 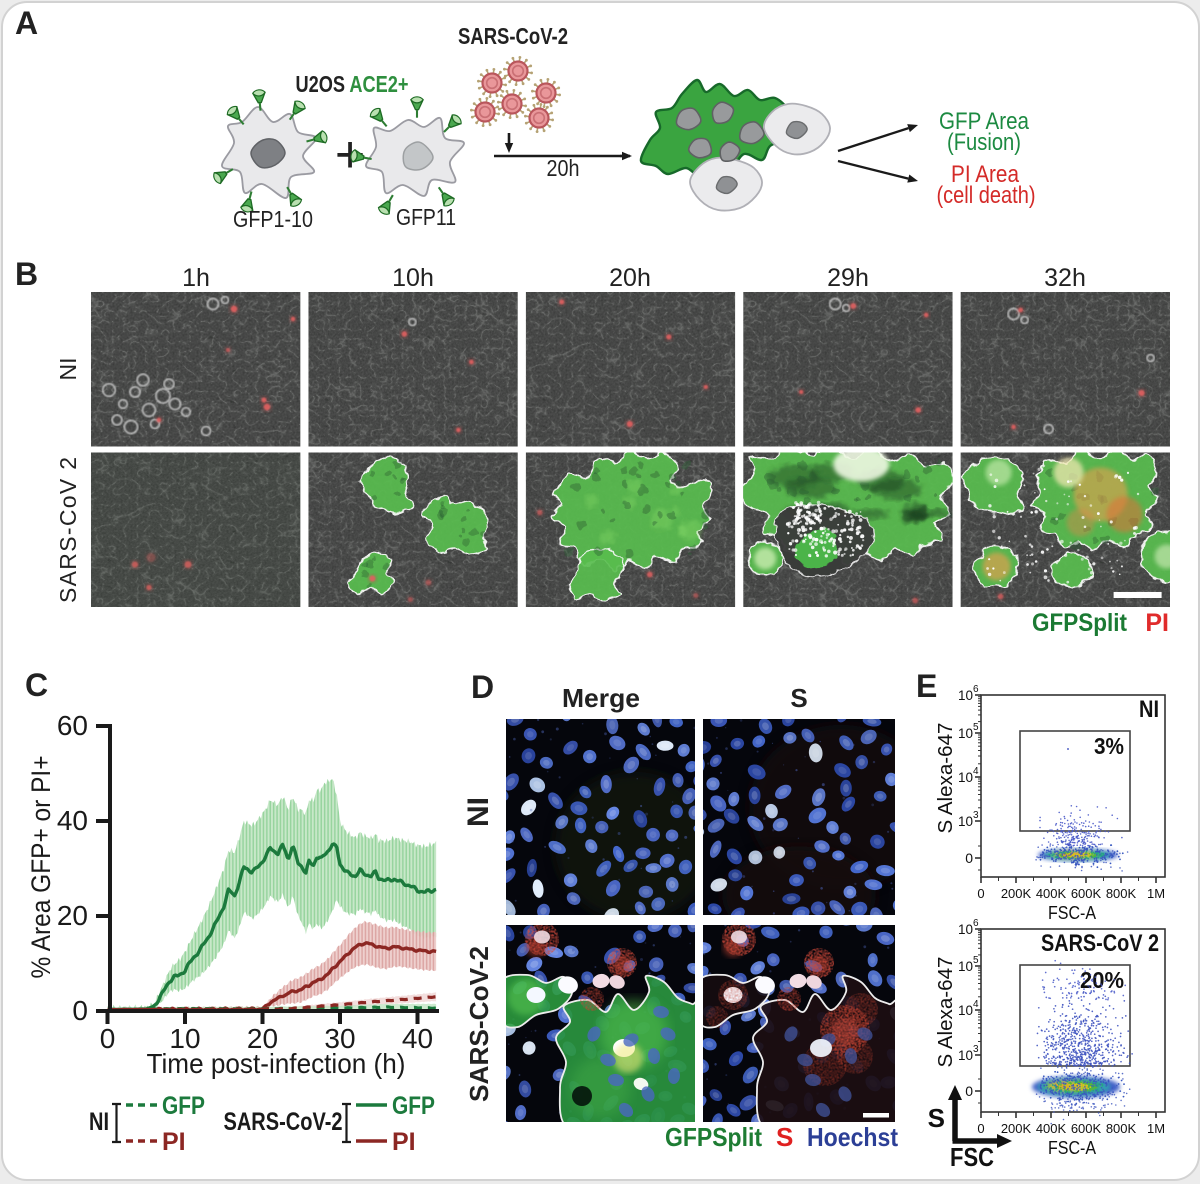 I want to click on svg-text: 60, so click(x=72, y=725).